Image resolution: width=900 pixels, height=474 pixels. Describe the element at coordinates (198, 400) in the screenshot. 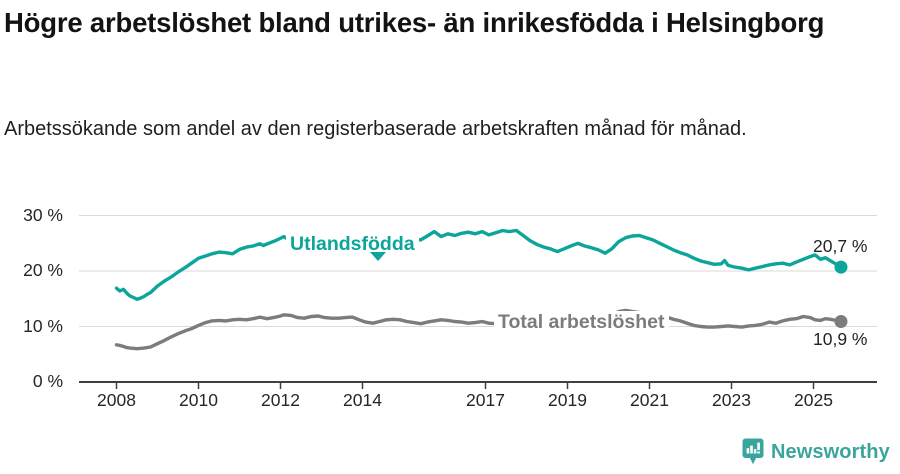

I see `x-tick-label: 2010` at that location.